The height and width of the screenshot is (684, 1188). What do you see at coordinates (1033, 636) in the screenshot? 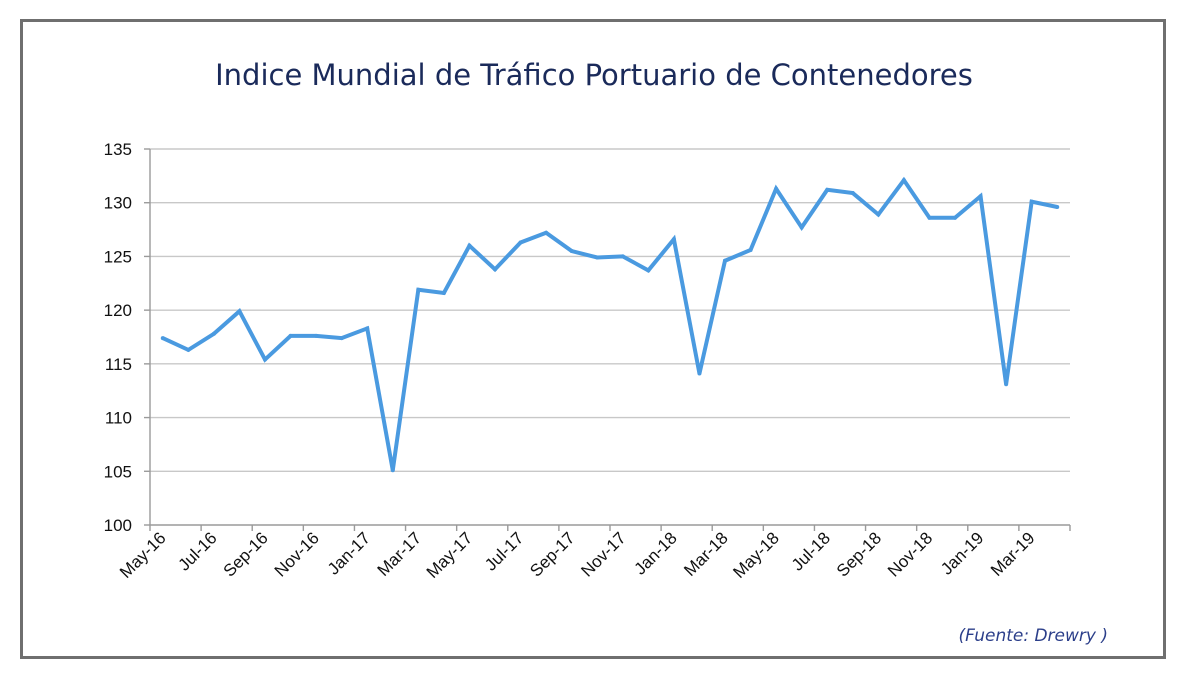
I see `source-note: (Fuente: Drewry )` at bounding box center [1033, 636].